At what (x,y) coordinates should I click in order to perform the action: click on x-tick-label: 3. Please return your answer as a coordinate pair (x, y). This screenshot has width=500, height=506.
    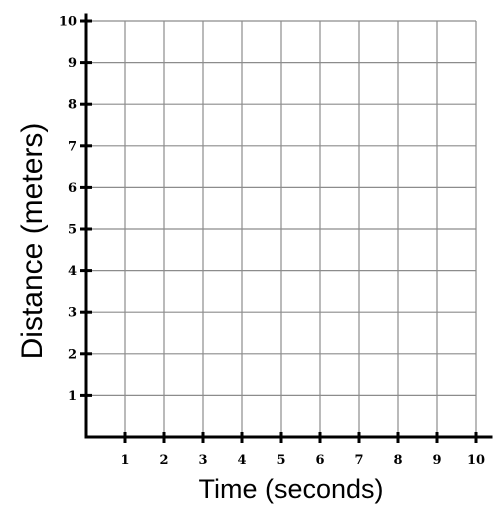
    Looking at the image, I should click on (202, 460).